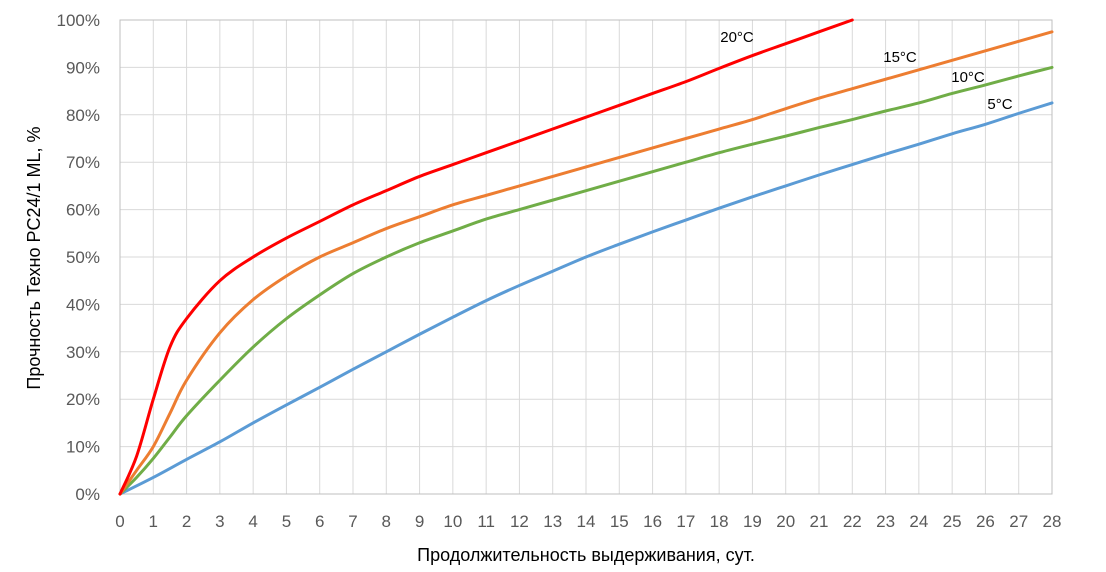  I want to click on x-tick-label: 17, so click(685, 521).